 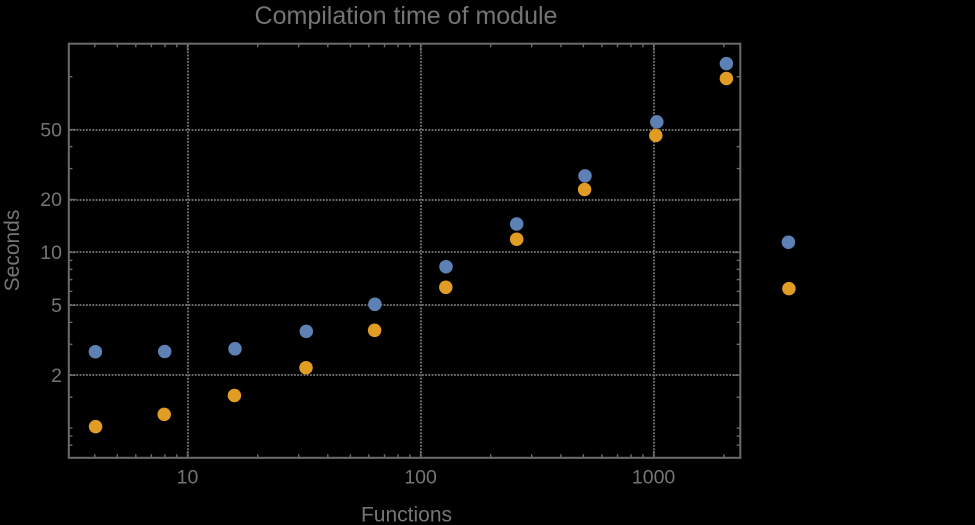 What do you see at coordinates (51, 130) in the screenshot?
I see `svg-text: 50` at bounding box center [51, 130].